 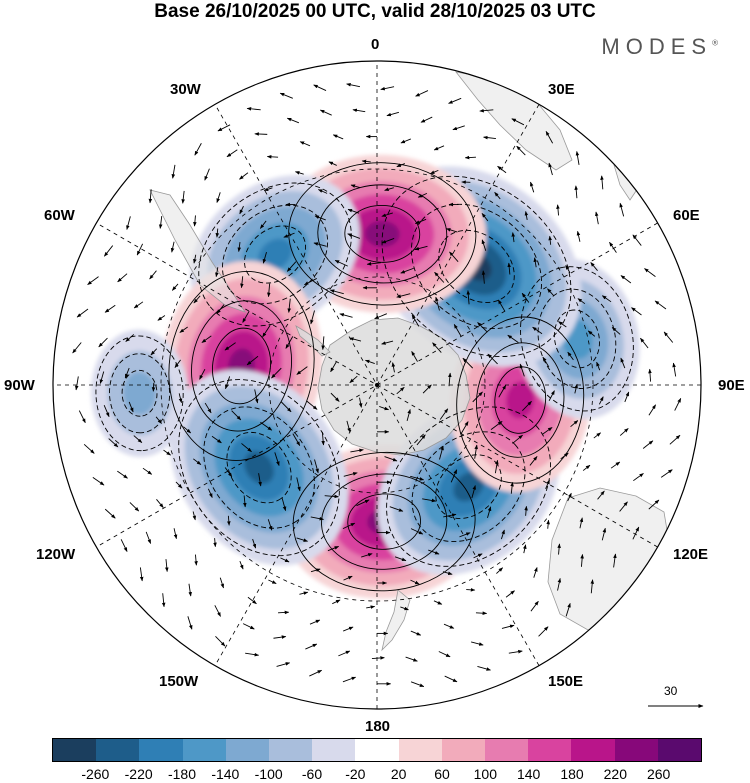 What do you see at coordinates (268, 774) in the screenshot?
I see `colorbar-tick-label: -100` at bounding box center [268, 774].